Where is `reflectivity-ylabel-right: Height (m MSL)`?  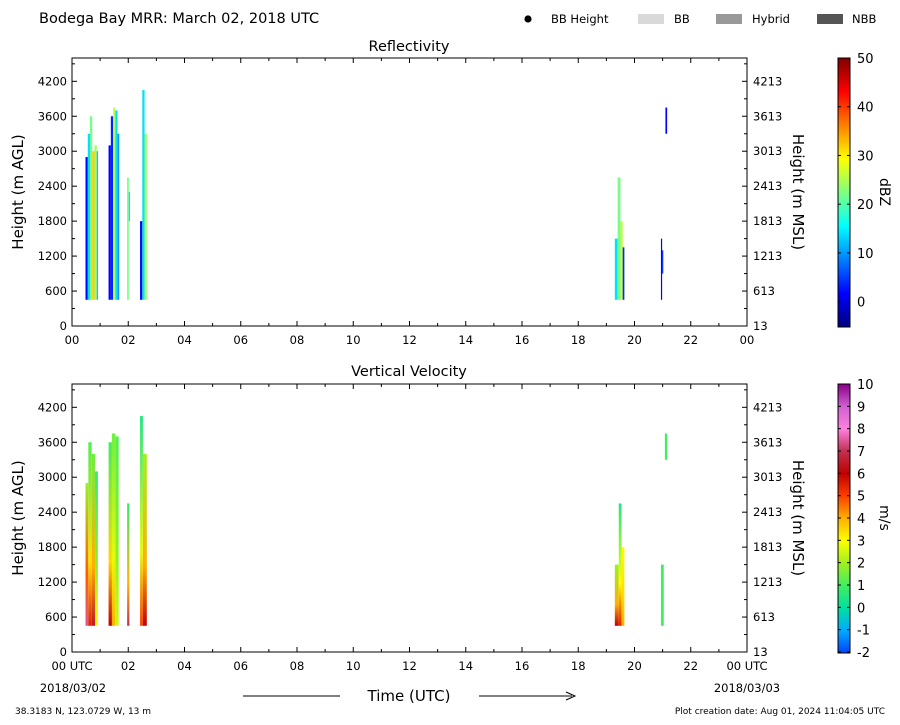
reflectivity-ylabel-right: Height (m MSL) is located at coordinates (798, 192).